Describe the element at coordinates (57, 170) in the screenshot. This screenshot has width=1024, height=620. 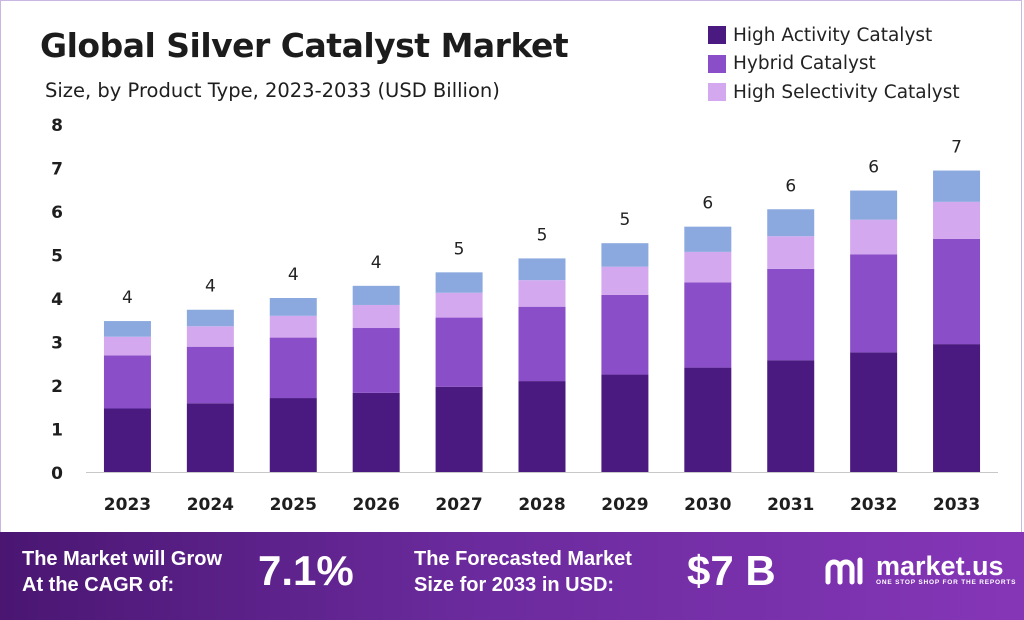
I see `y-tick-label: 7` at that location.